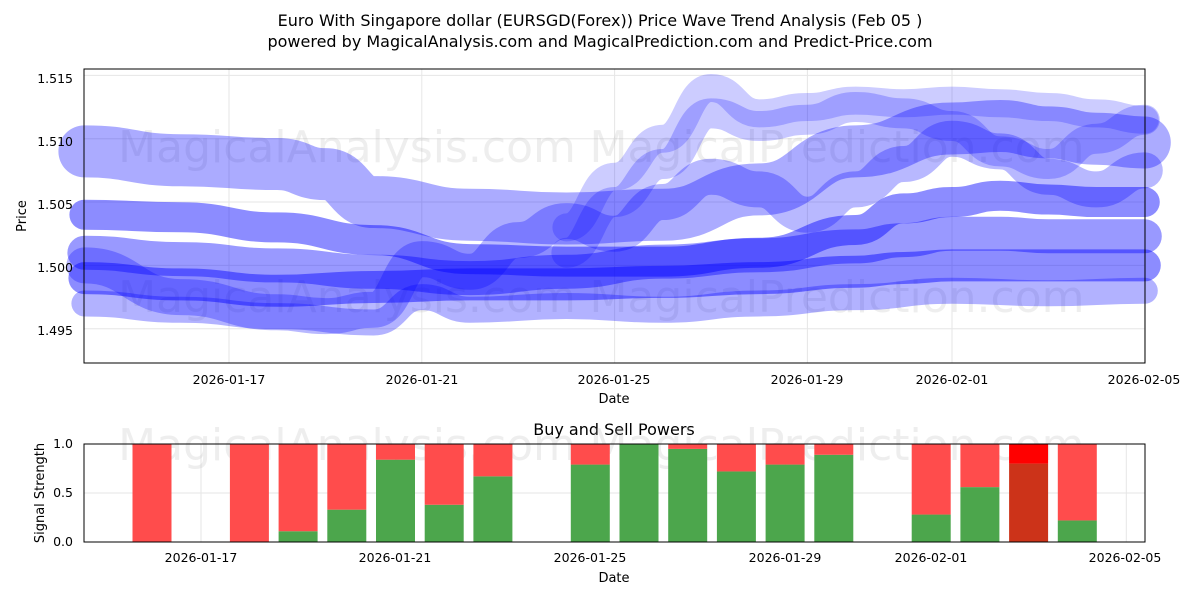 The image size is (1200, 600). I want to click on signal-y-axis-title: Signal Strength, so click(40, 493).